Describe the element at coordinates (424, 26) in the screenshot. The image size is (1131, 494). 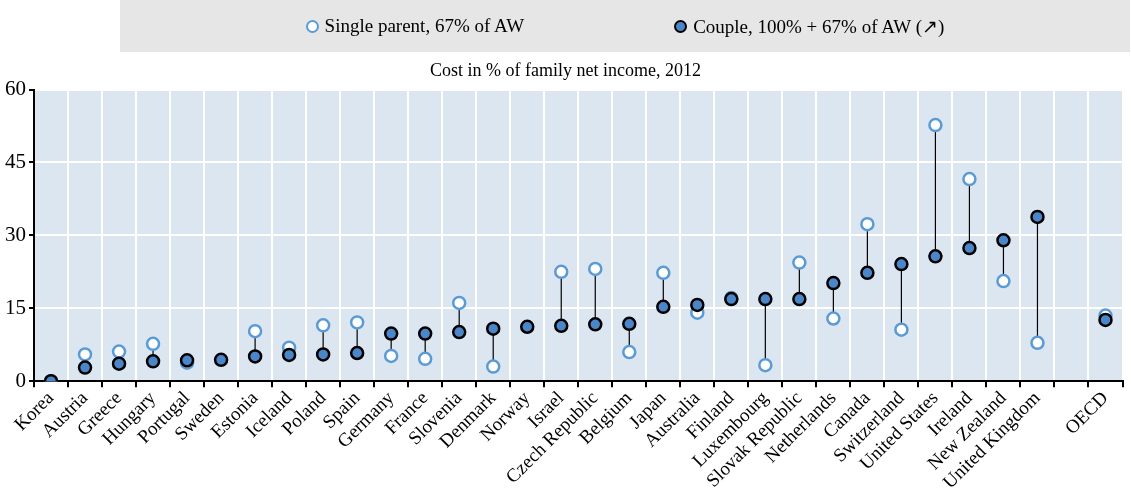
I see `legend-label: Single parent, 67% of AW` at that location.